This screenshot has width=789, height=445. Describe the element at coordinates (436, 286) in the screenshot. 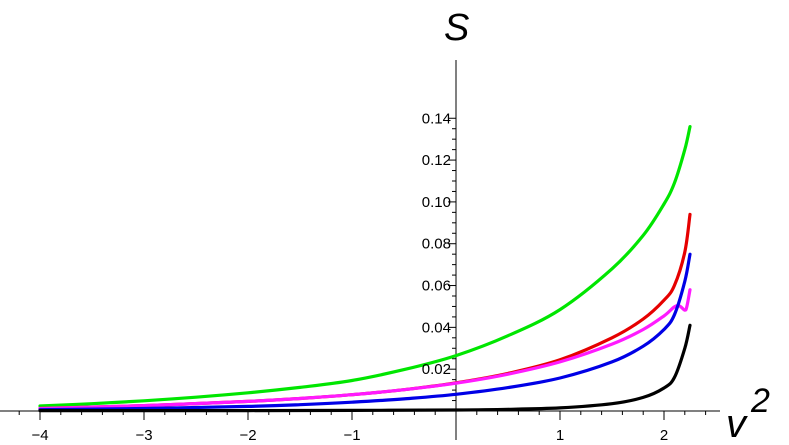

I see `y-tick-label: 0.06` at that location.